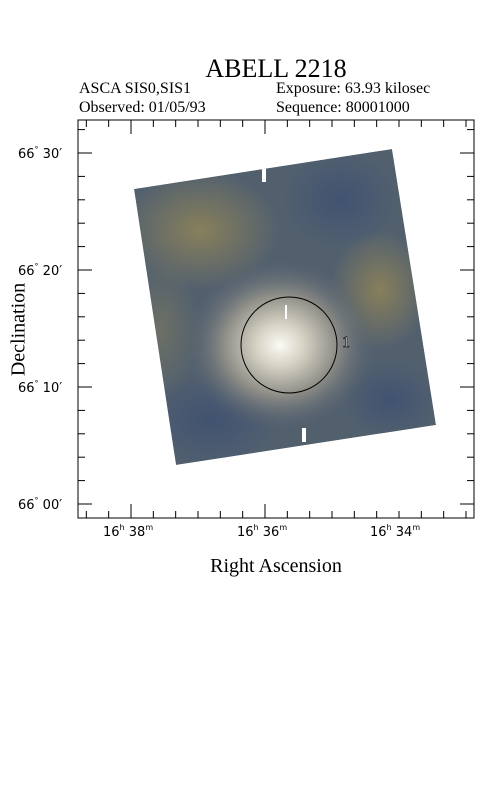  I want to click on source-label: 1, so click(346, 342).